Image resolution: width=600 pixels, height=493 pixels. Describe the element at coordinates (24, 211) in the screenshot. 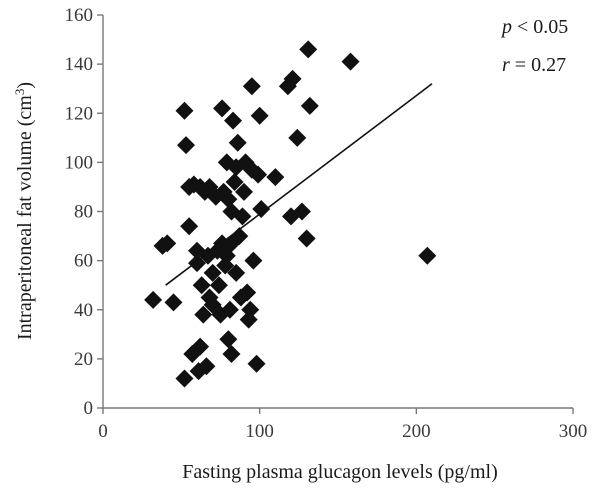

I see `y-axis-title: Intraperitoneal fat volume (cm3)` at that location.